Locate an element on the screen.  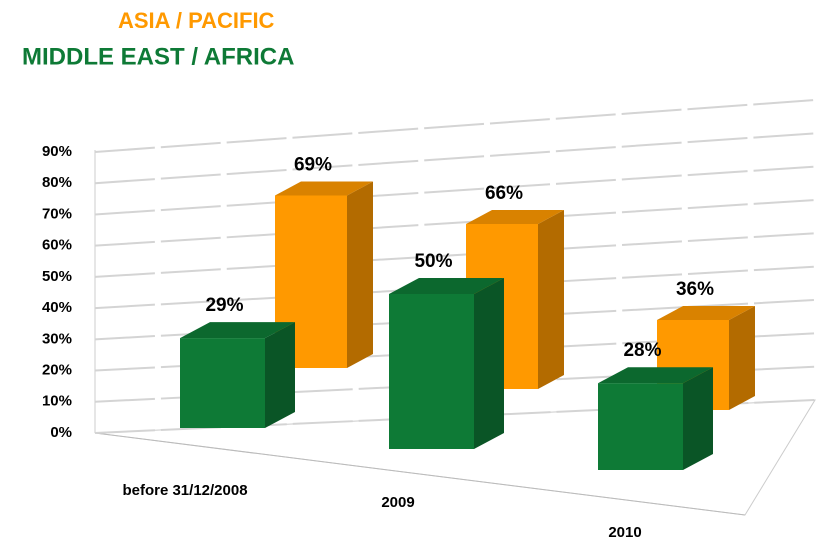
y-tick-label: 60% is located at coordinates (57, 245).